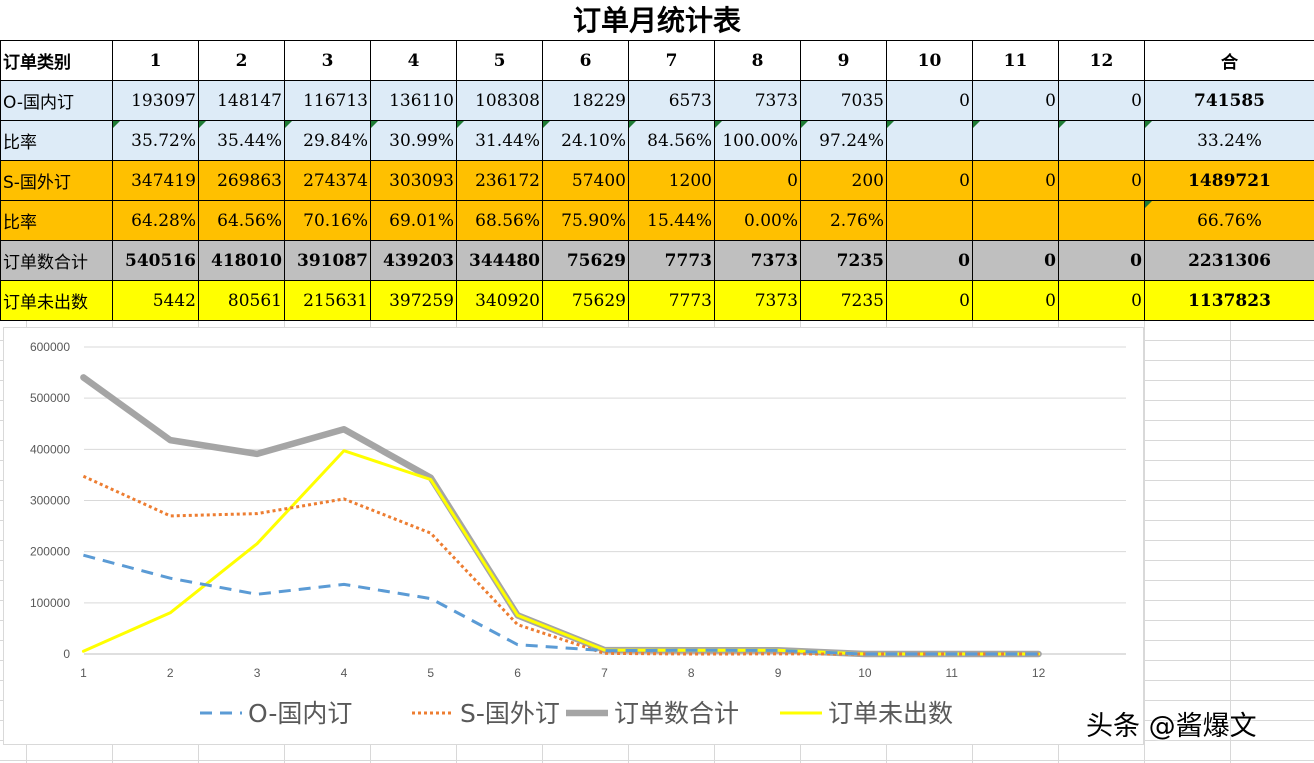  Describe the element at coordinates (843, 180) in the screenshot. I see `table-cell: 200` at that location.